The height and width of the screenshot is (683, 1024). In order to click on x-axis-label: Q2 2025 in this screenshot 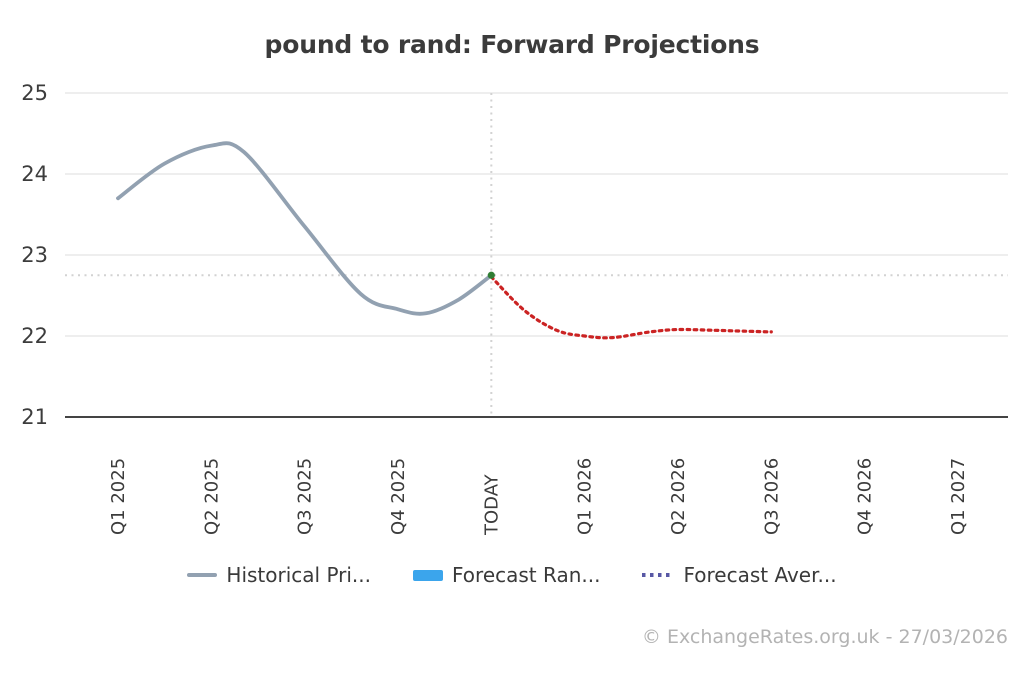, I will do `click(211, 496)`.